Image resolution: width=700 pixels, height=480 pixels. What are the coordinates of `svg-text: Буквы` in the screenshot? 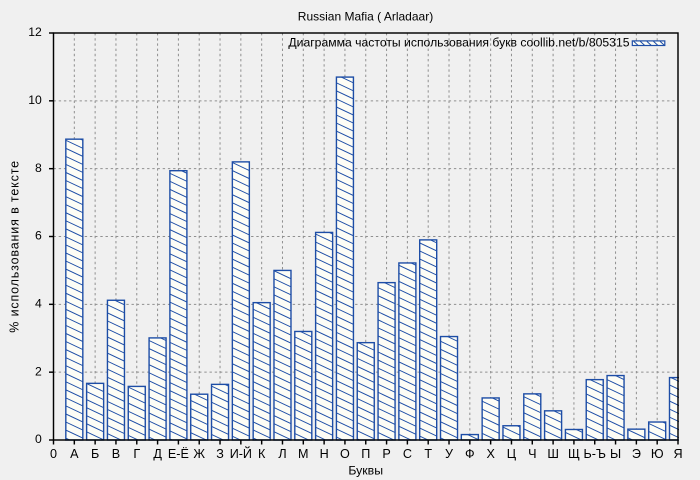 It's located at (365, 471).